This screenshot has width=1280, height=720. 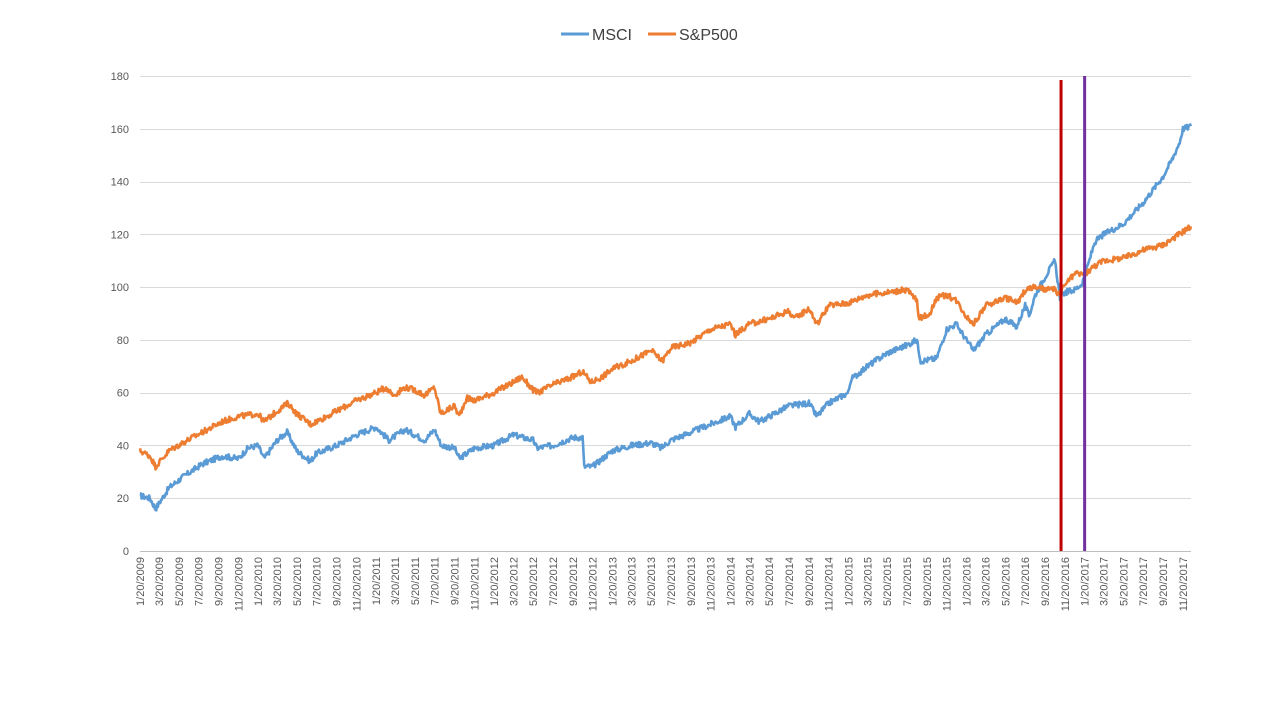 What do you see at coordinates (298, 581) in the screenshot?
I see `x-tick-label: 5/20/2010` at bounding box center [298, 581].